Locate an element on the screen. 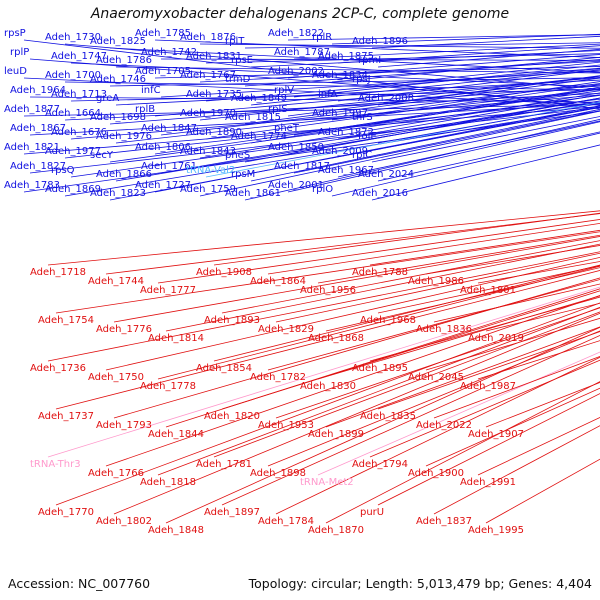  forward-gene-label: Adeh_1786 is located at coordinates (124, 60).